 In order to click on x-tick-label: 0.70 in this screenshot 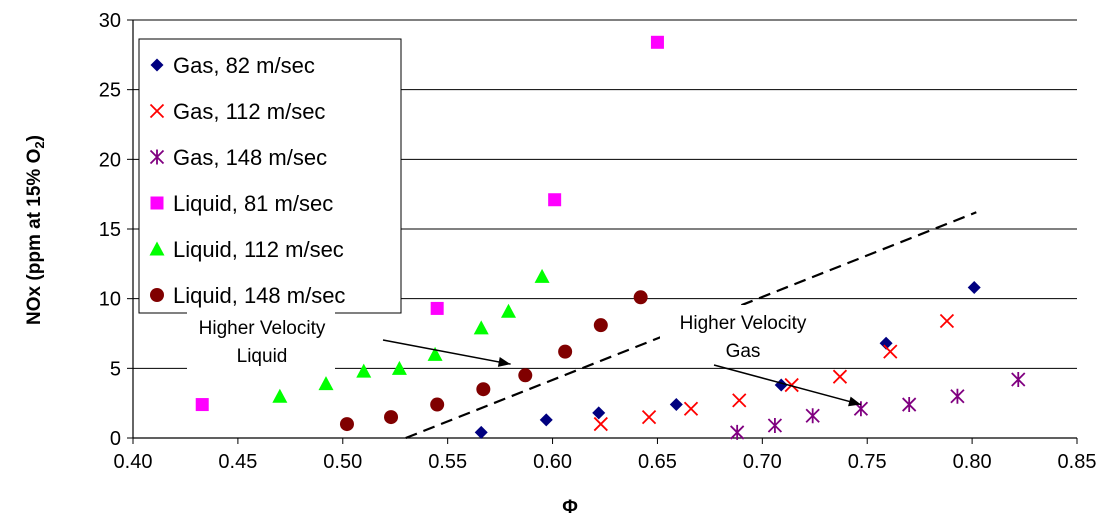, I will do `click(762, 462)`.